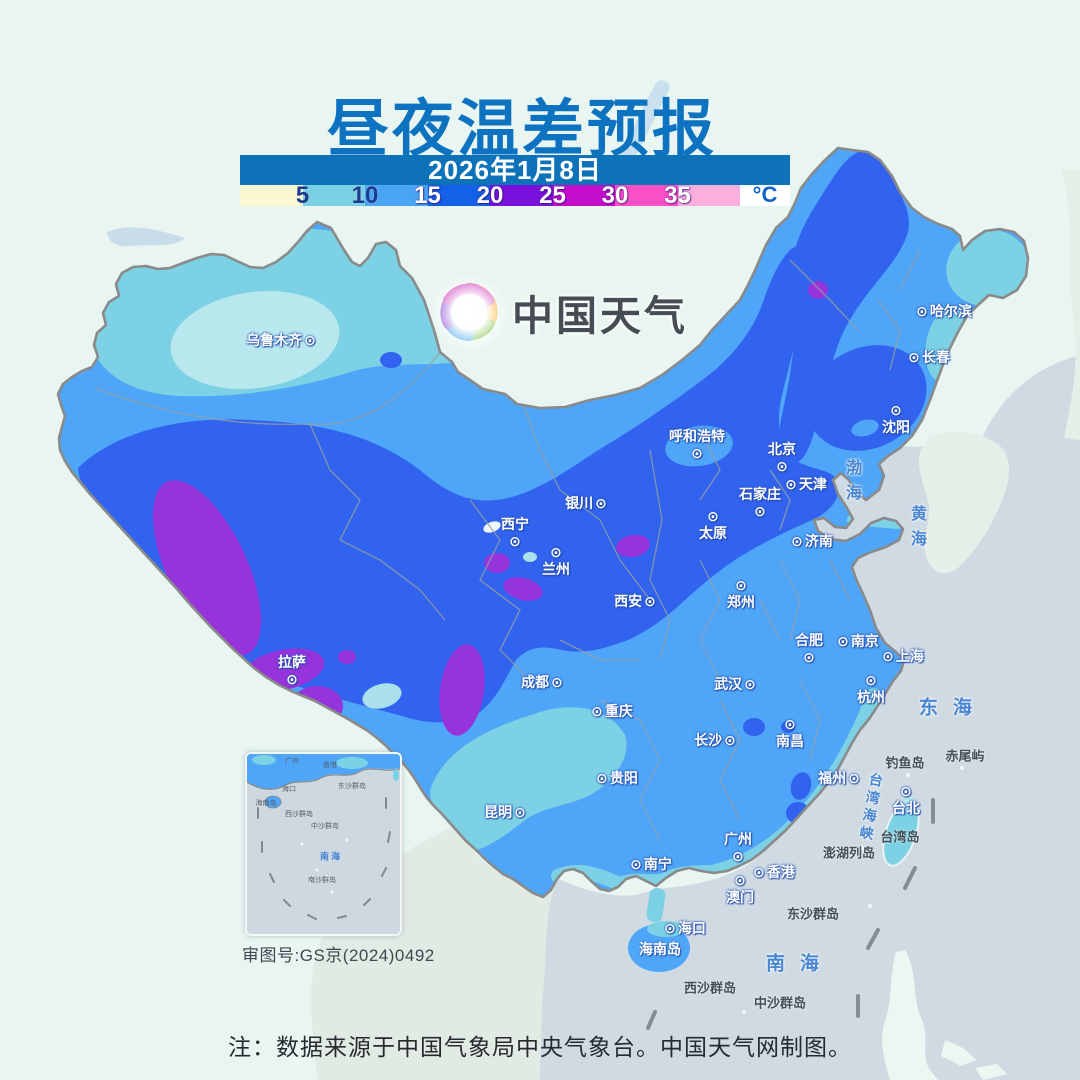  I want to click on data-source-note: 注：数据来源于中国气象局中央气象台。中国天气网制图。, so click(540, 1047).